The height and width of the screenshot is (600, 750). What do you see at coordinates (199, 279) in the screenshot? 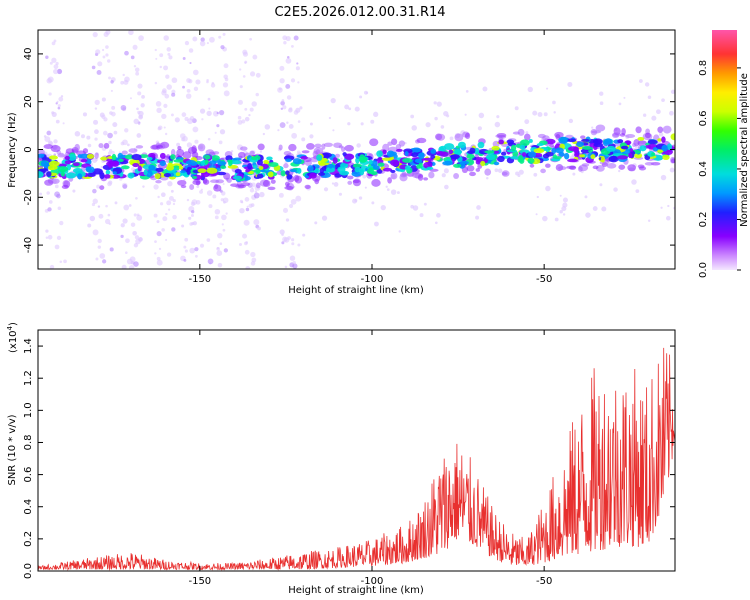
I see `spectrogram-x-tick-label: -150` at bounding box center [199, 279].